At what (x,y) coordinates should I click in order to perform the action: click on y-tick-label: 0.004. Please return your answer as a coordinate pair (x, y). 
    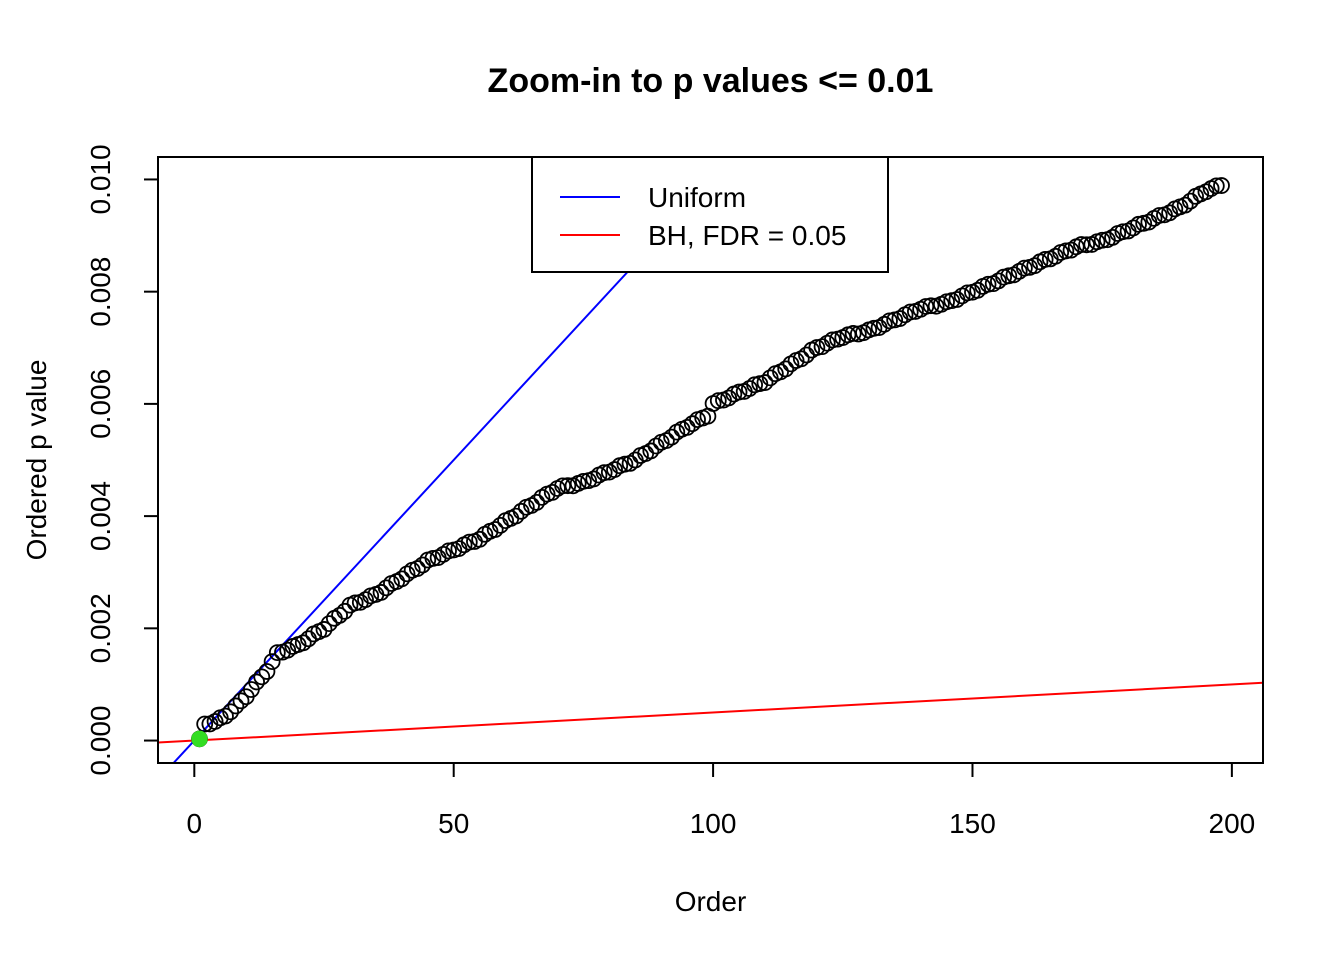
    Looking at the image, I should click on (100, 516).